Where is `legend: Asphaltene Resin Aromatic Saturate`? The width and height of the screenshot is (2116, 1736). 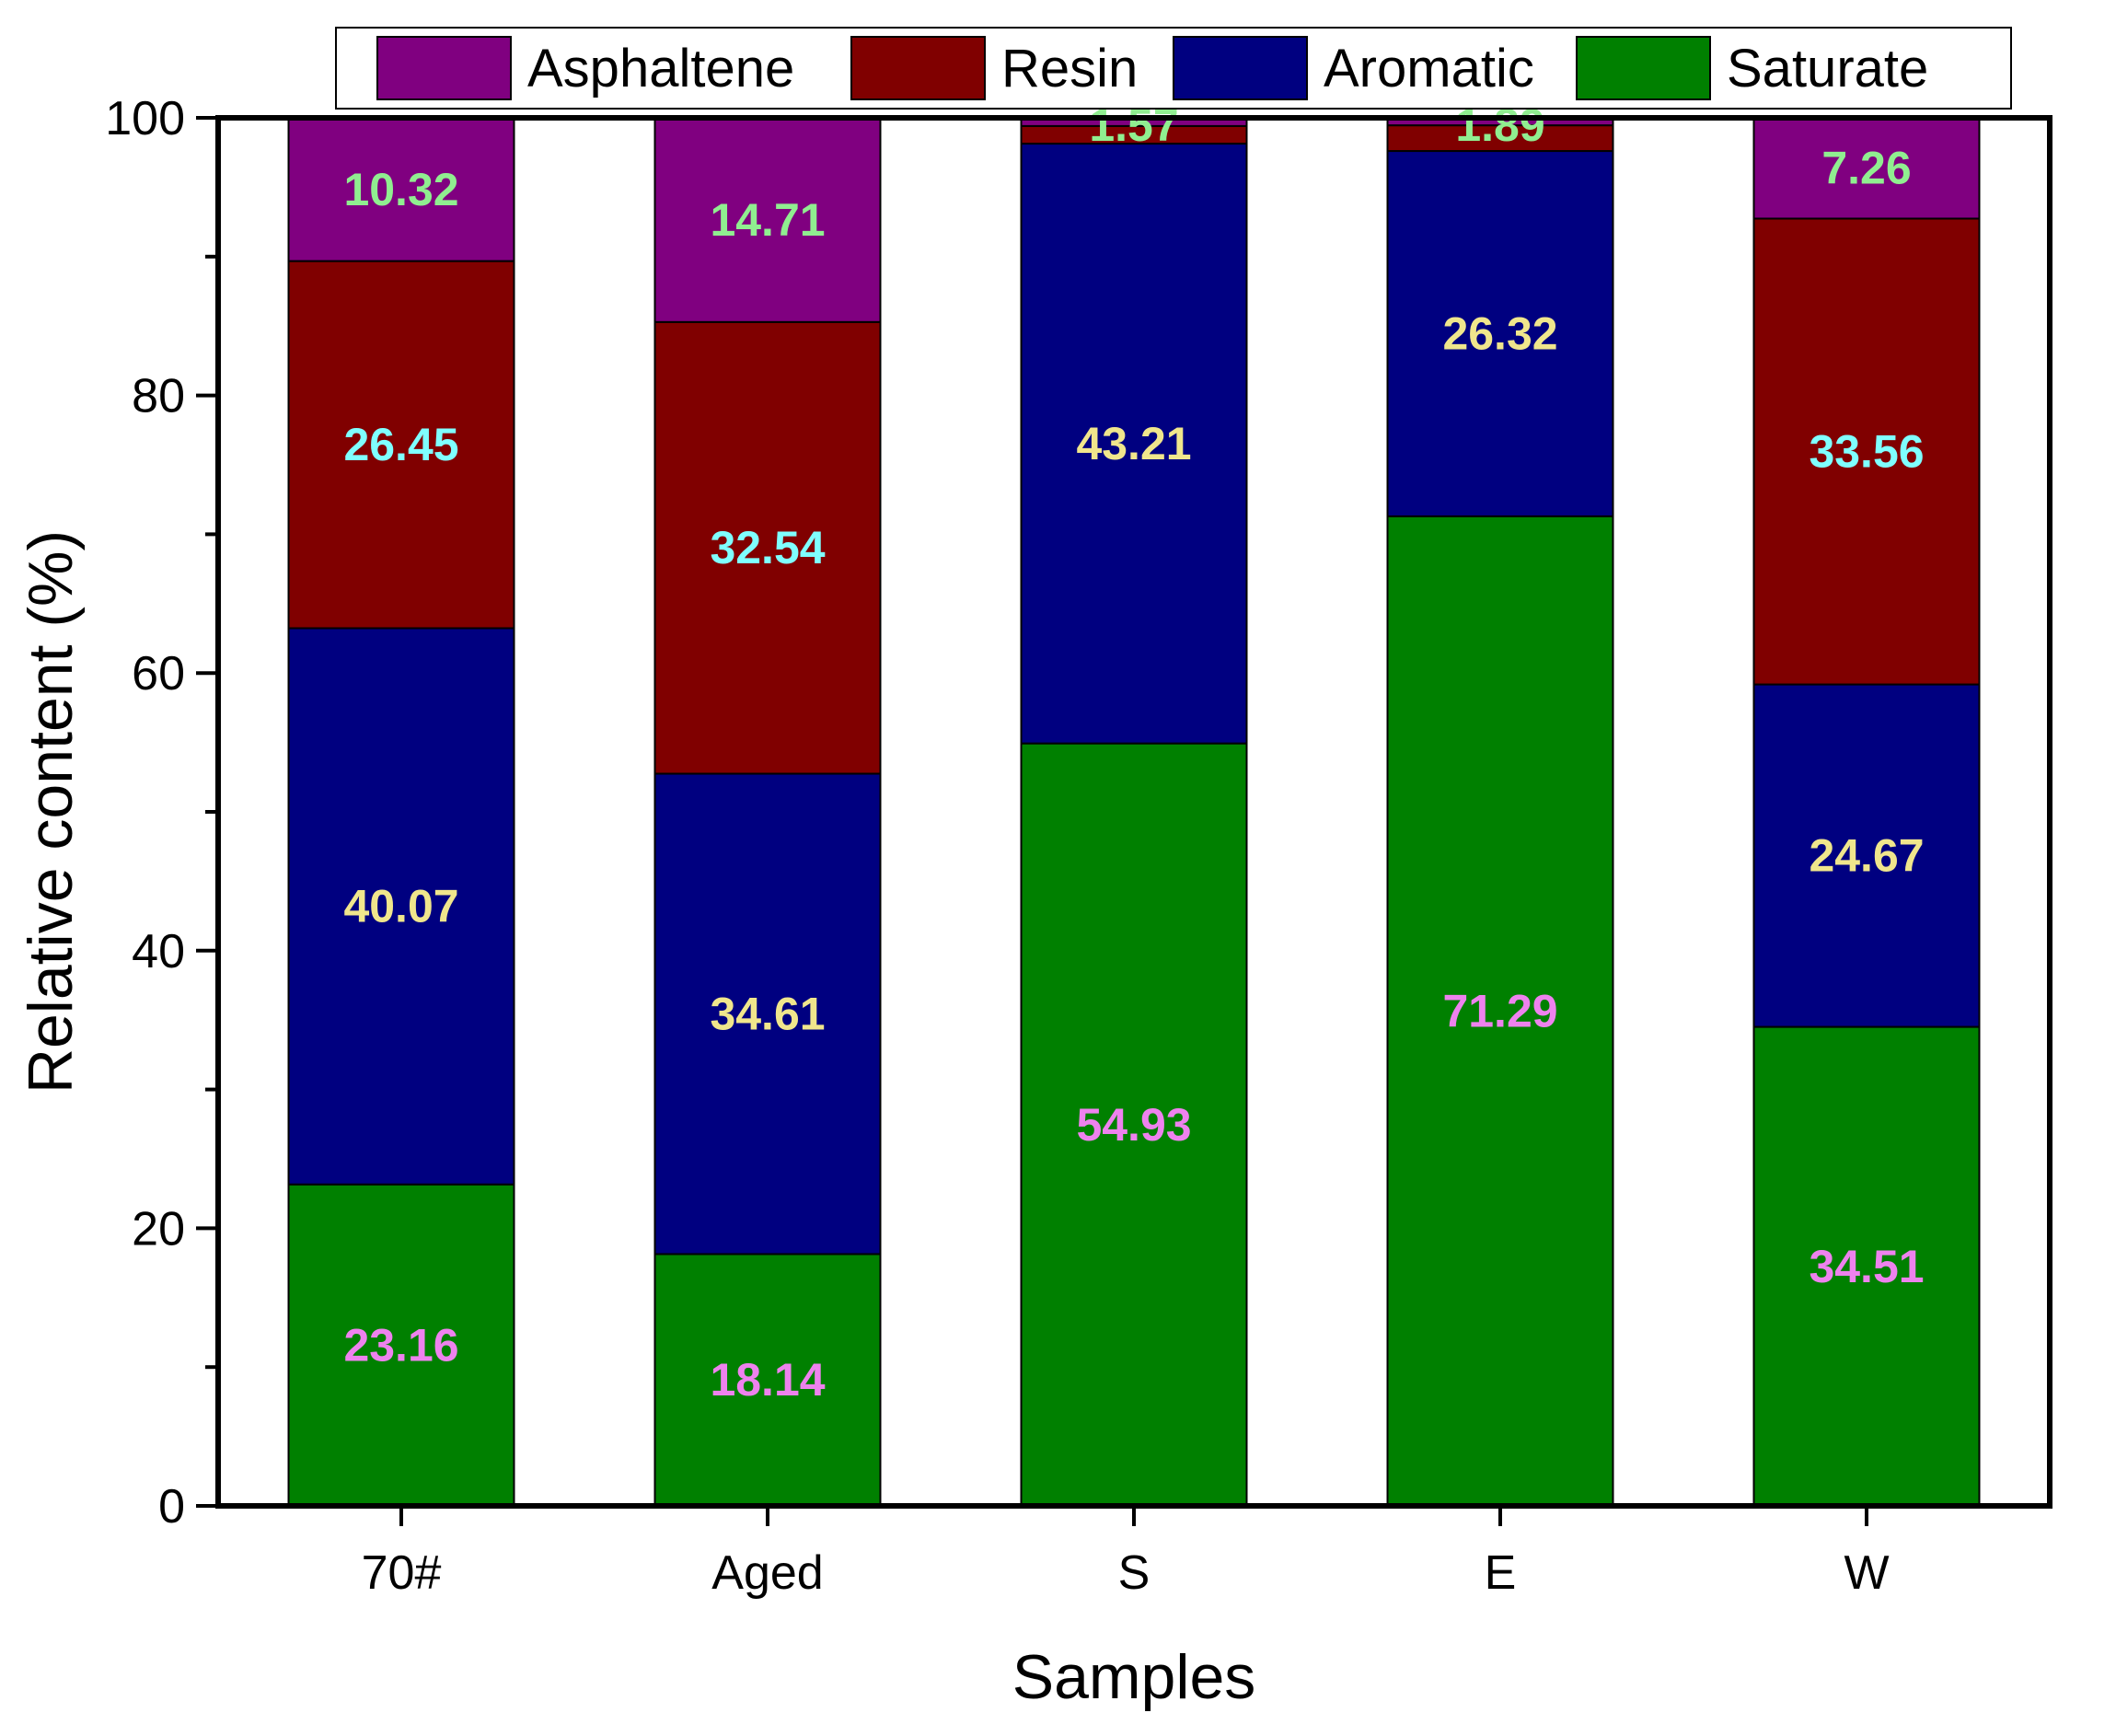 legend: Asphaltene Resin Aromatic Saturate is located at coordinates (1174, 68).